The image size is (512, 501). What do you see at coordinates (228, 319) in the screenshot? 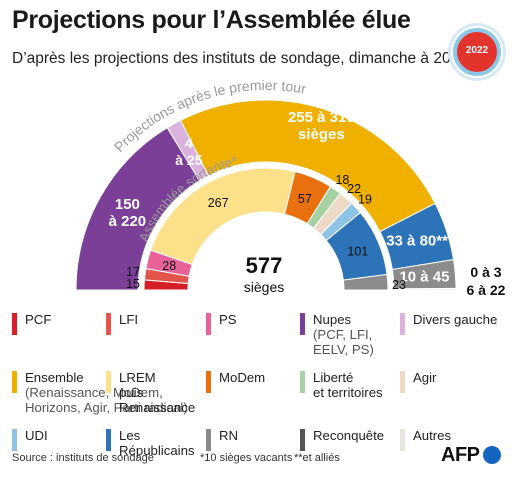
I see `legend-label: PS` at bounding box center [228, 319].